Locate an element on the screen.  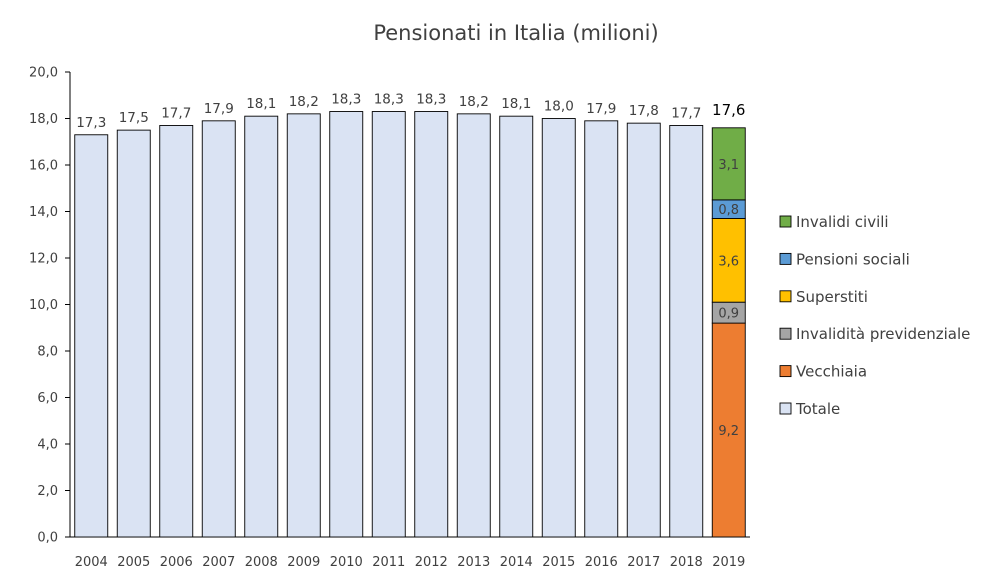
stack-total-label: 17,6 is located at coordinates (728, 110).